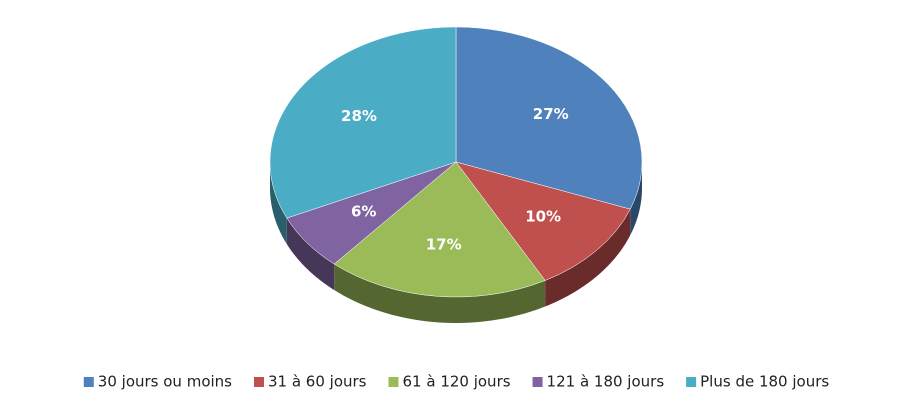  What do you see at coordinates (363, 212) in the screenshot?
I see `data-label: 6%` at bounding box center [363, 212].